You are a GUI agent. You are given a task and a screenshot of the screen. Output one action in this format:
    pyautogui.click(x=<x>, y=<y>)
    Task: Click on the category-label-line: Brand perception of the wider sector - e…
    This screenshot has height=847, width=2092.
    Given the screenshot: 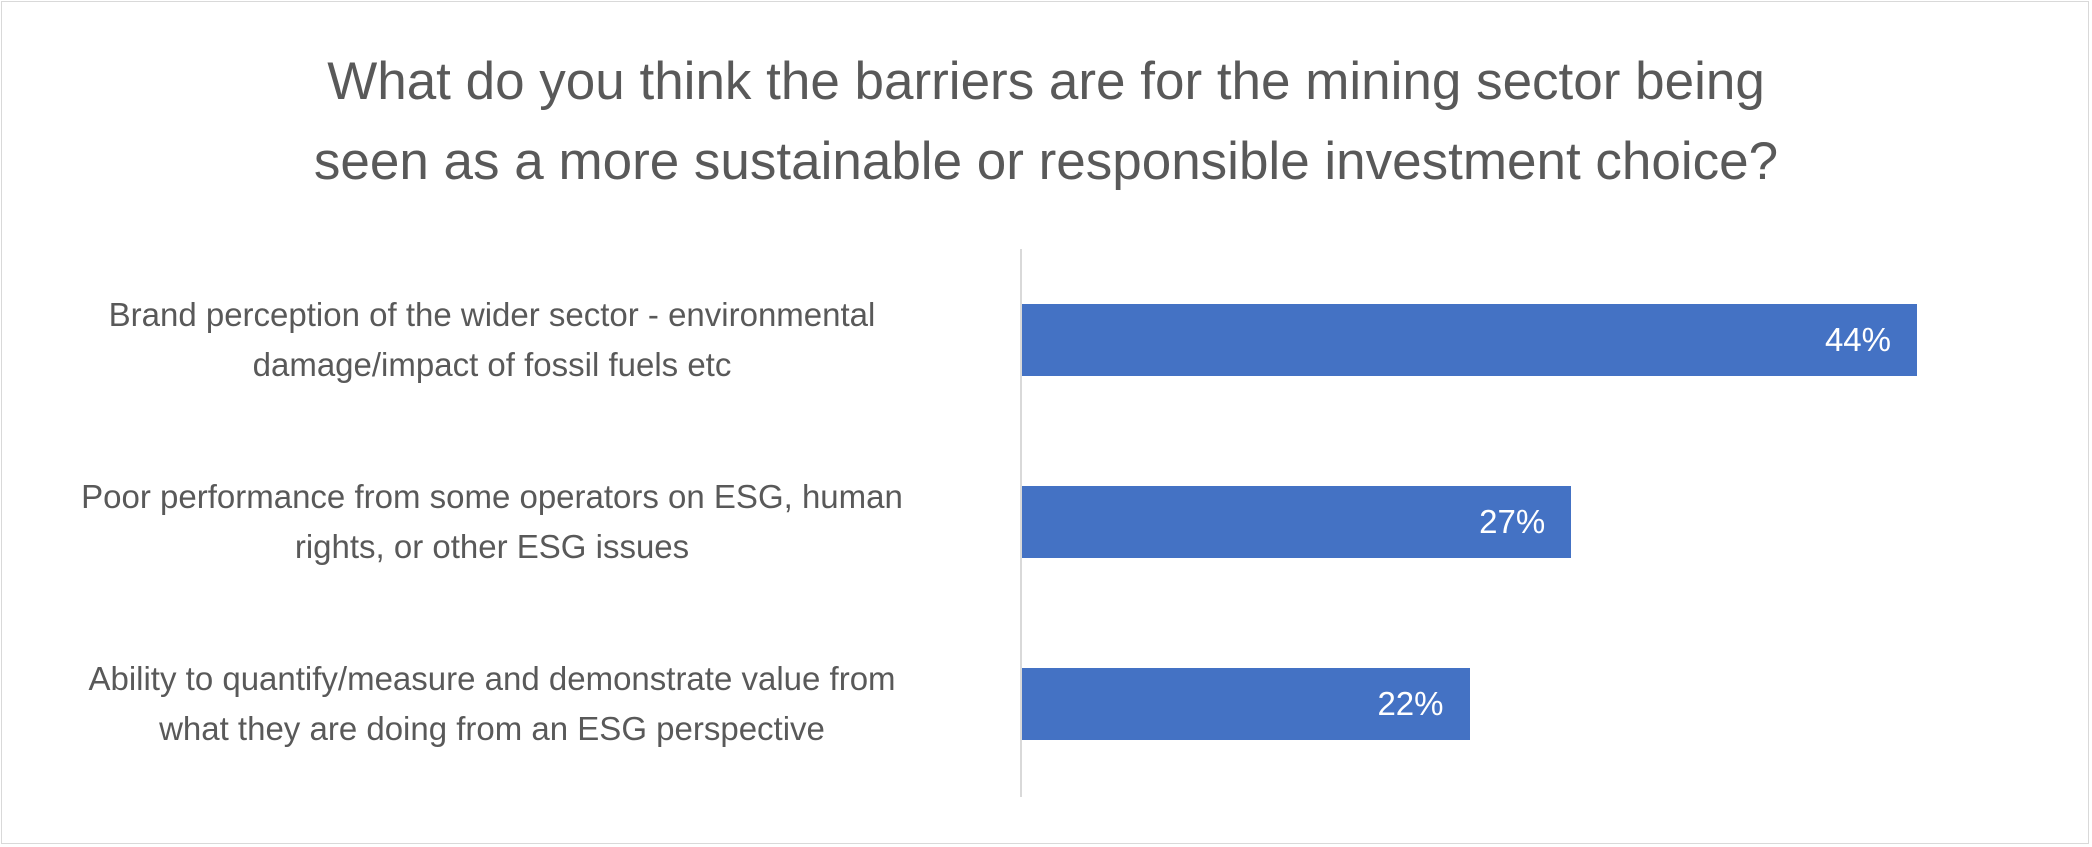 What is the action you would take?
    pyautogui.click(x=492, y=314)
    